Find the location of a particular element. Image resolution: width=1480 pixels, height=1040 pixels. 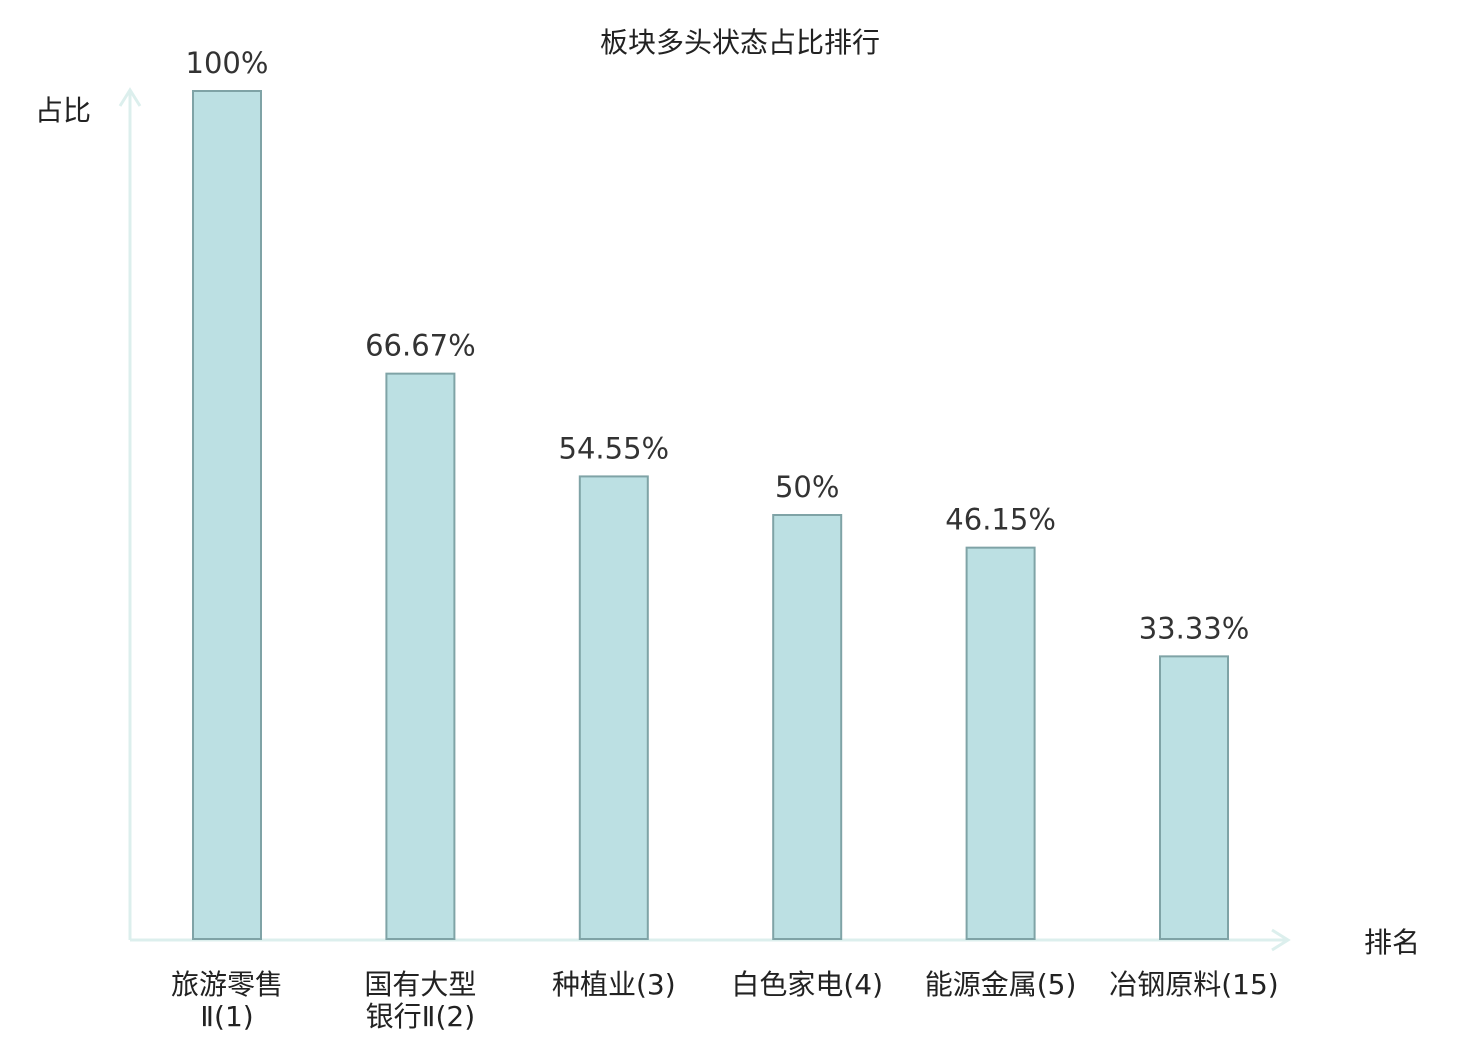

y-axis-arrow-icon is located at coordinates (130, 97).